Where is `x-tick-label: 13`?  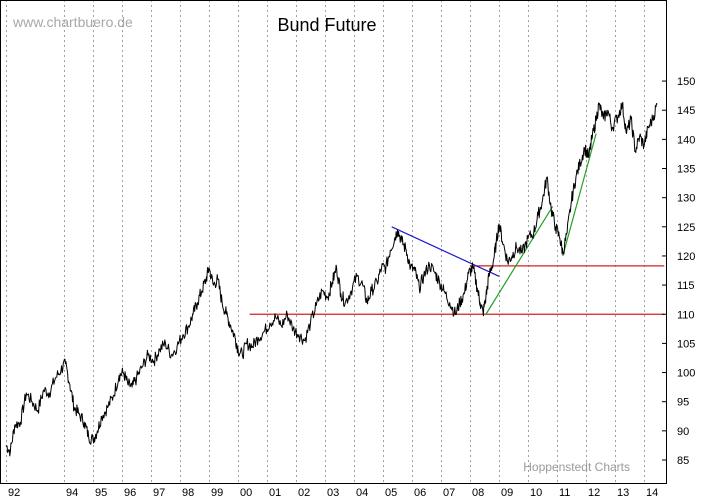
x-tick-label: 13 is located at coordinates (623, 493).